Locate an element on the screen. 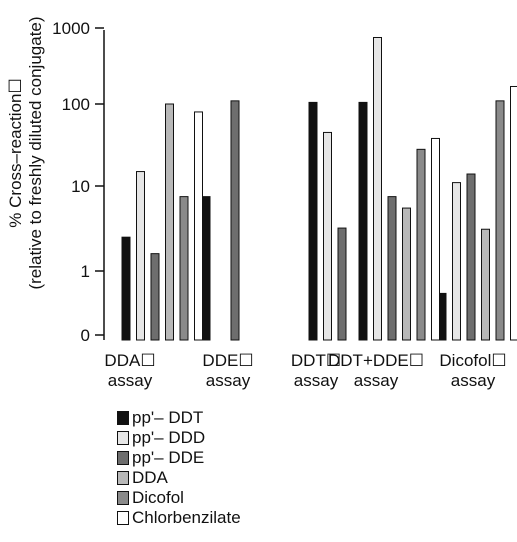  legend-item: Dicofol is located at coordinates (179, 498).